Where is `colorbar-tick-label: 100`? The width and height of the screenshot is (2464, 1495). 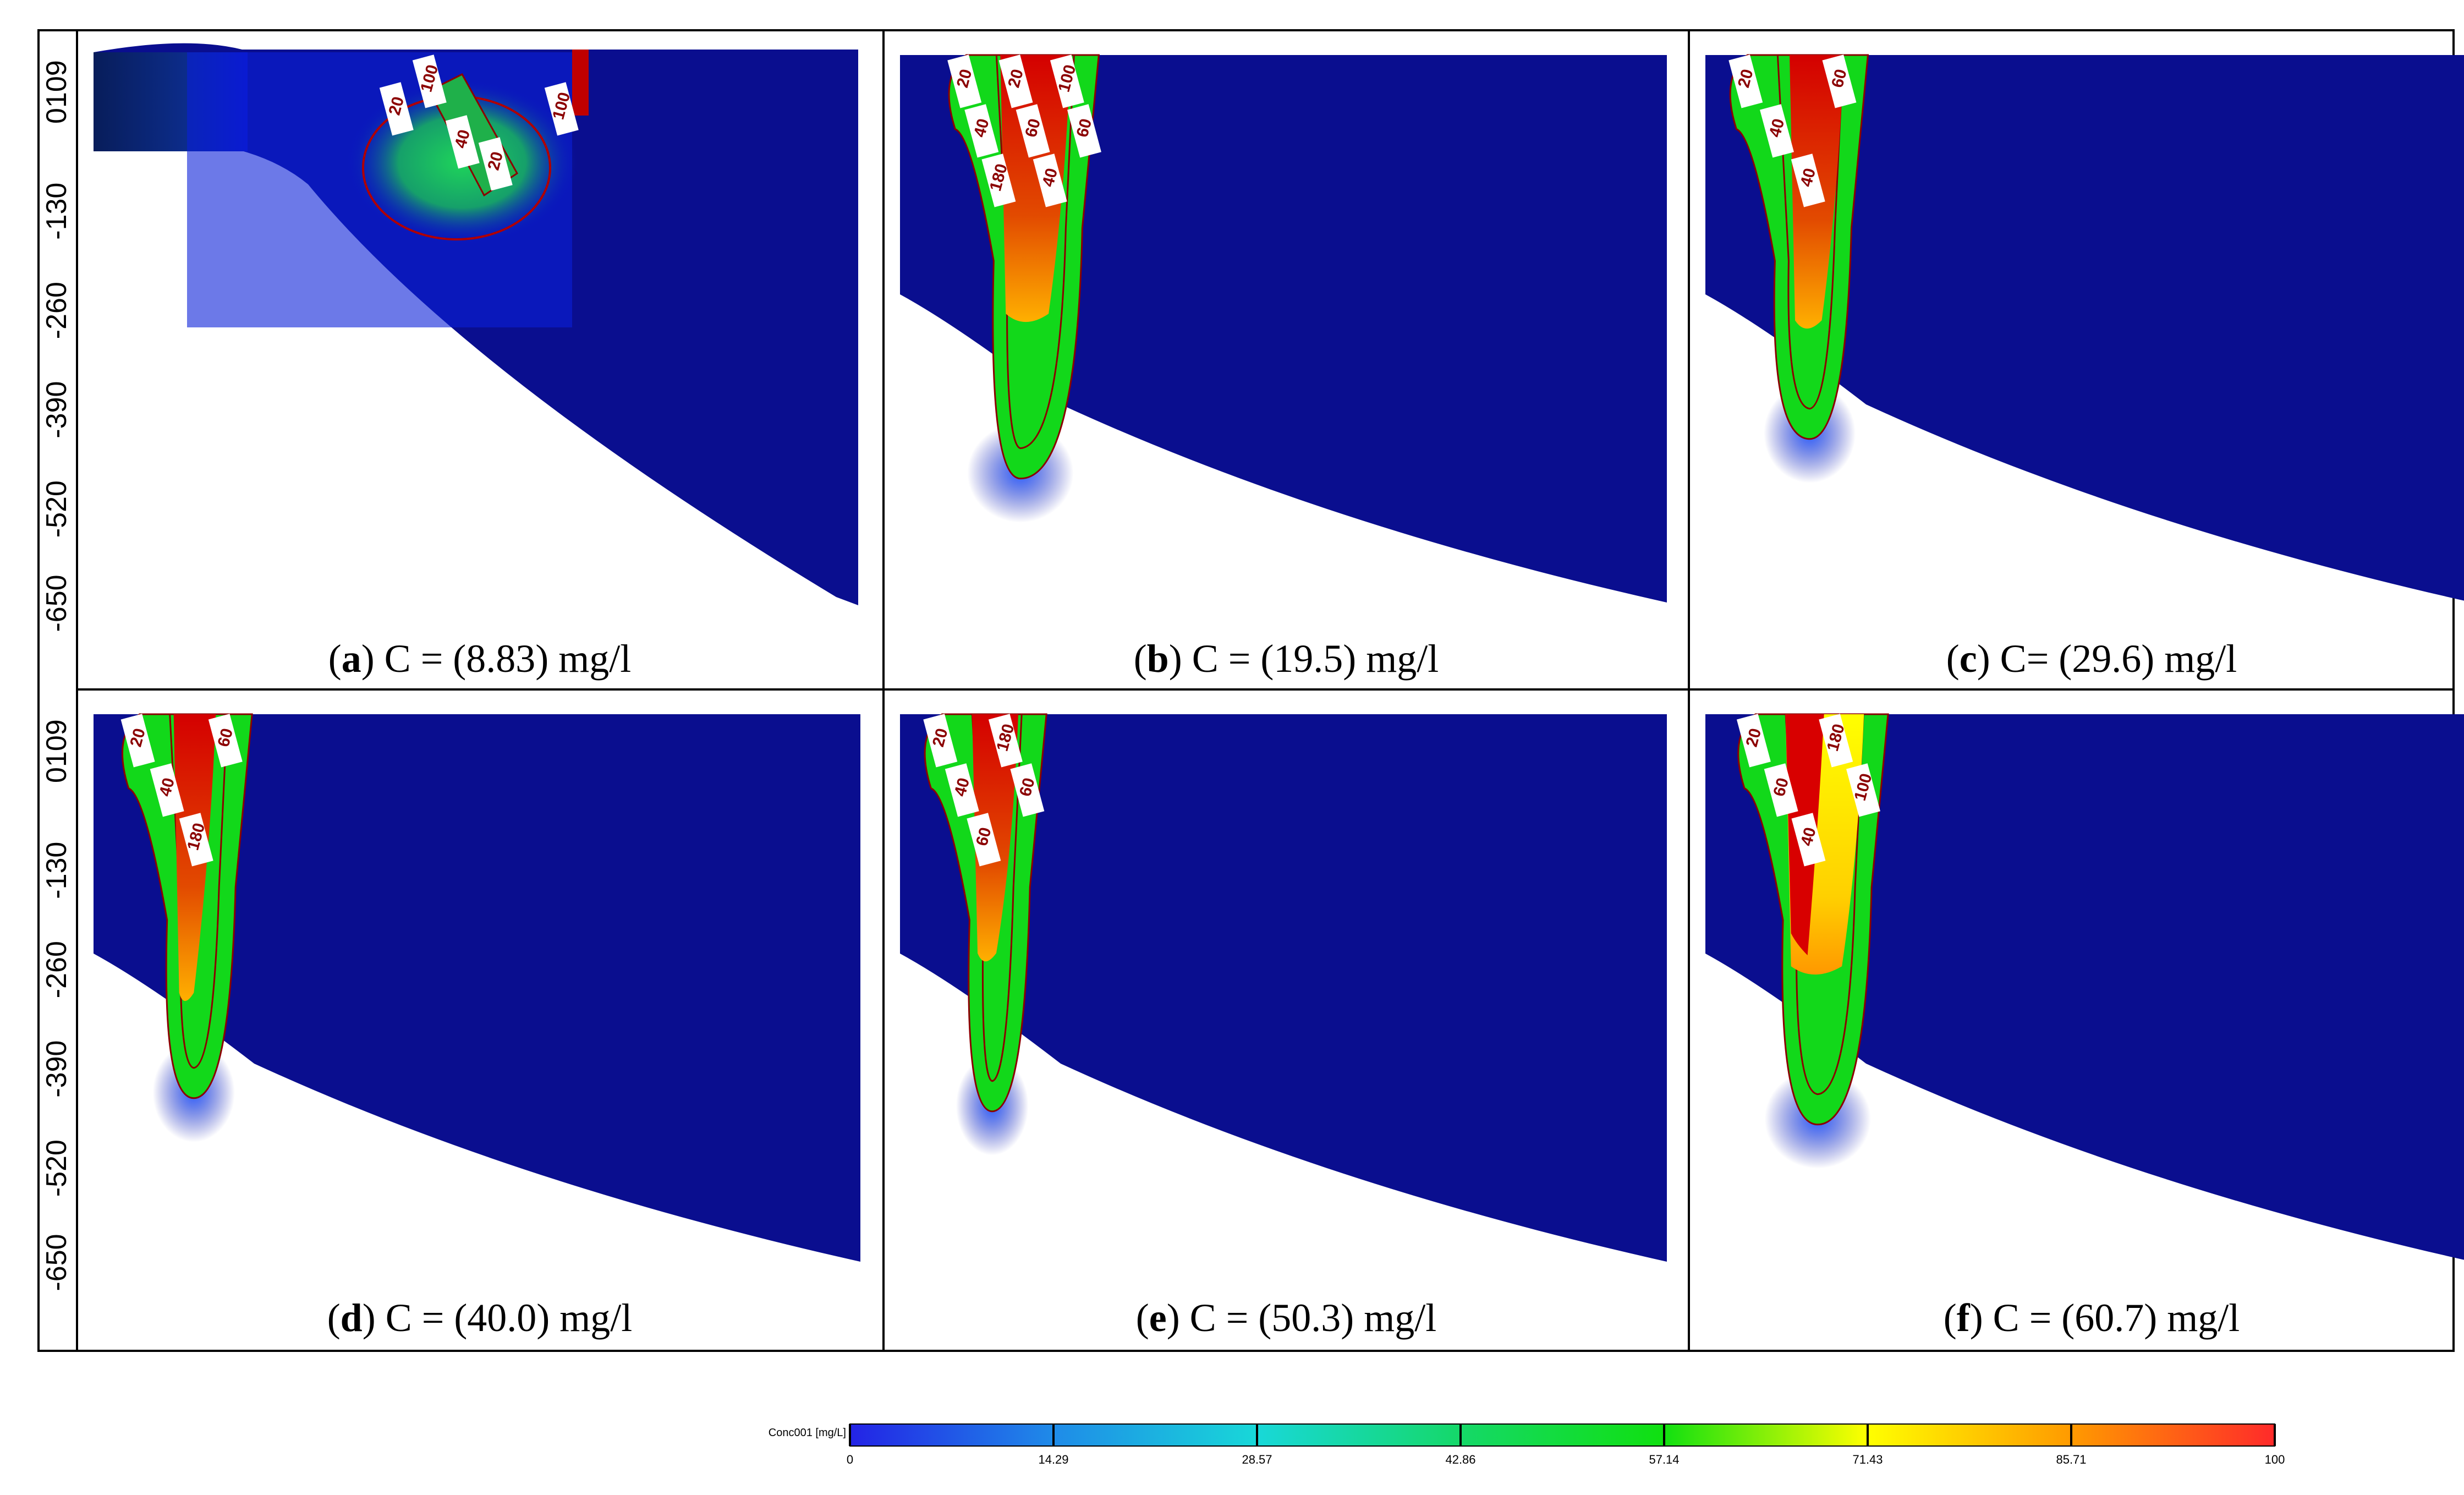
colorbar-tick-label: 100 is located at coordinates (2275, 1459).